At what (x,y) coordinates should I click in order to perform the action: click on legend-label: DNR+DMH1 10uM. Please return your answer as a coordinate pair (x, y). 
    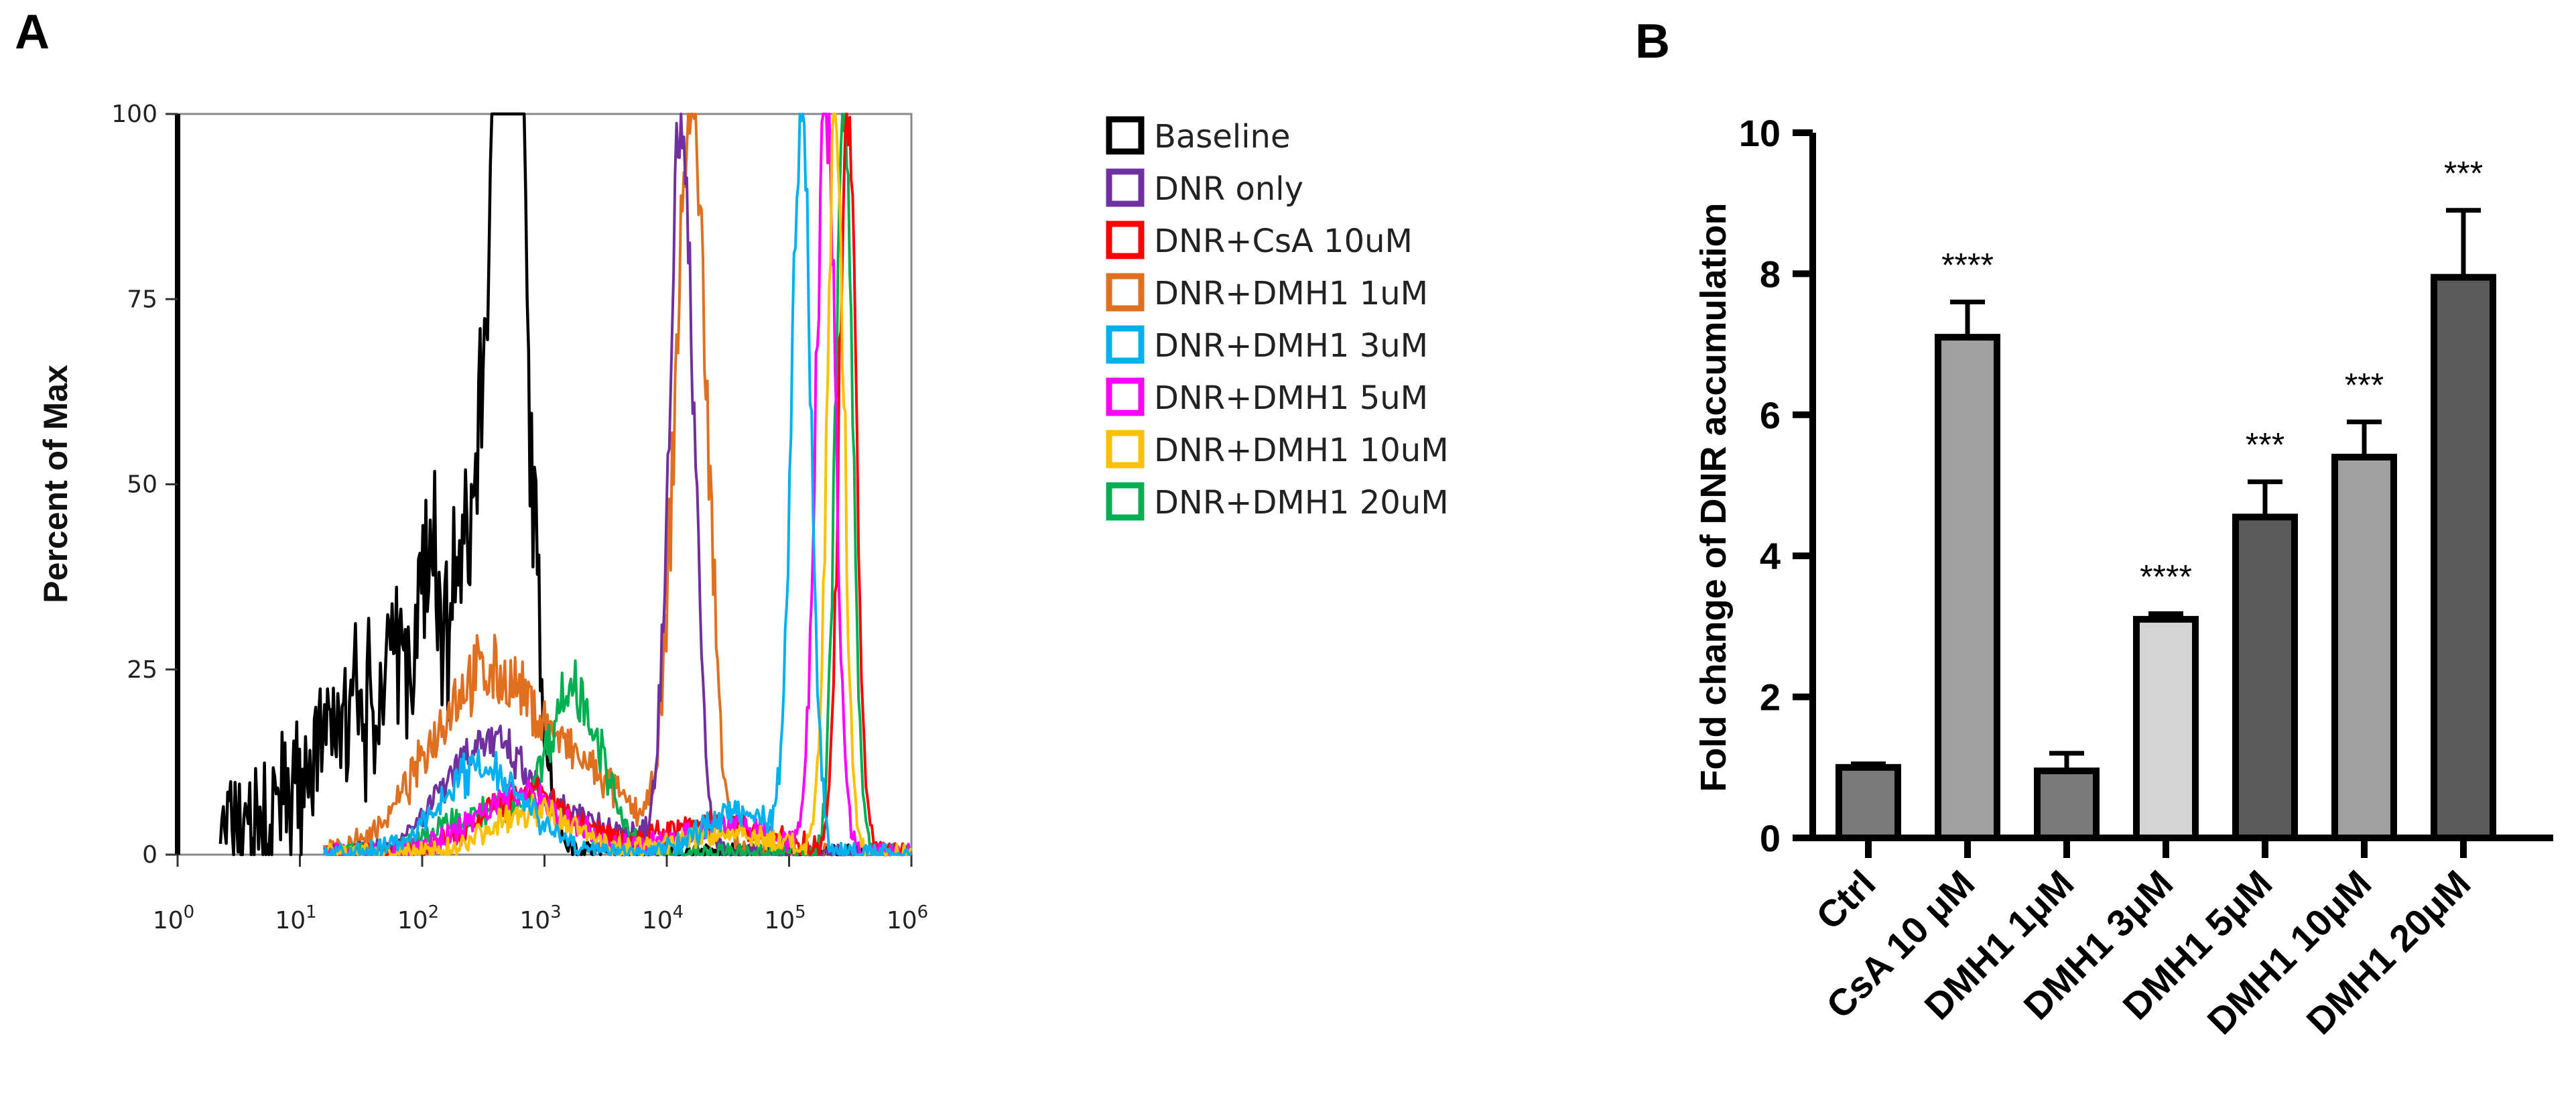
    Looking at the image, I should click on (1301, 451).